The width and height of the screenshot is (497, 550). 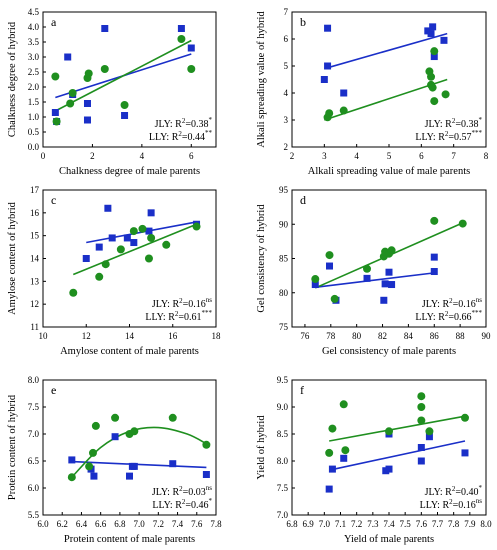 What do you see at coordinates (261, 79) in the screenshot?
I see `y-axis-label: Alkali spreading value of hybrid` at bounding box center [261, 79].